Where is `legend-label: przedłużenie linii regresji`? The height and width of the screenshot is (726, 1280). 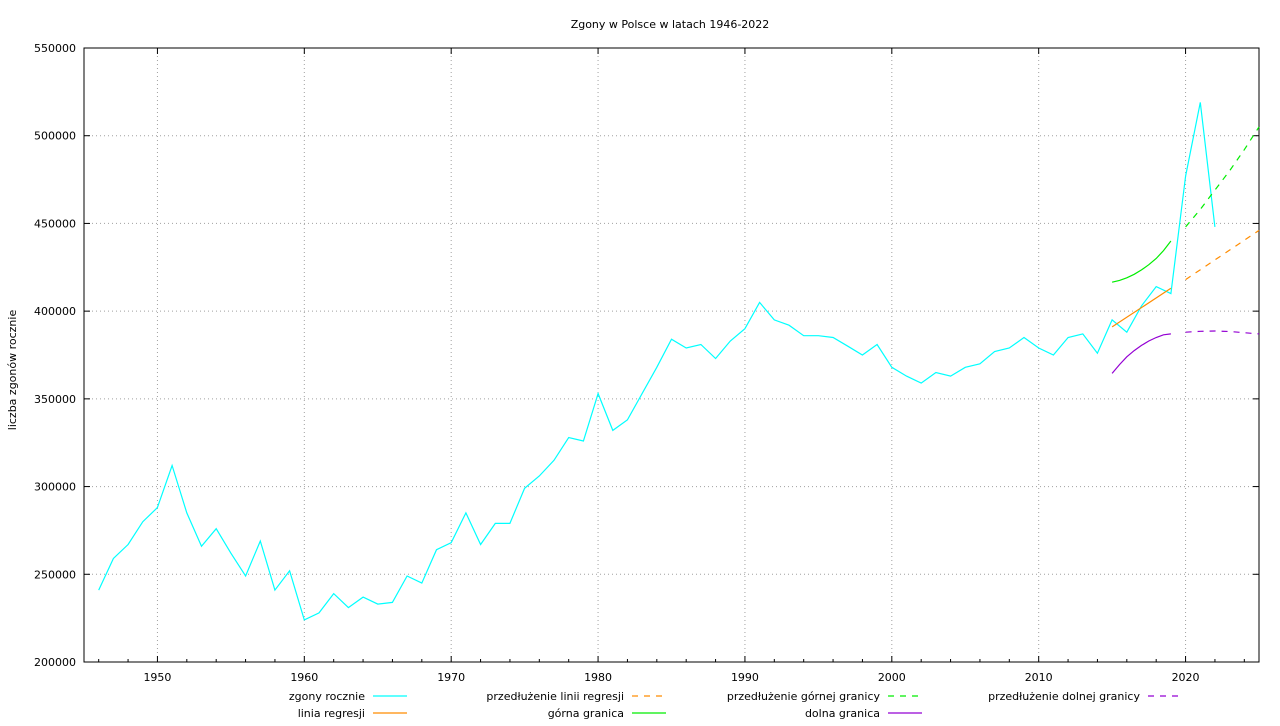 legend-label: przedłużenie linii regresji is located at coordinates (555, 696).